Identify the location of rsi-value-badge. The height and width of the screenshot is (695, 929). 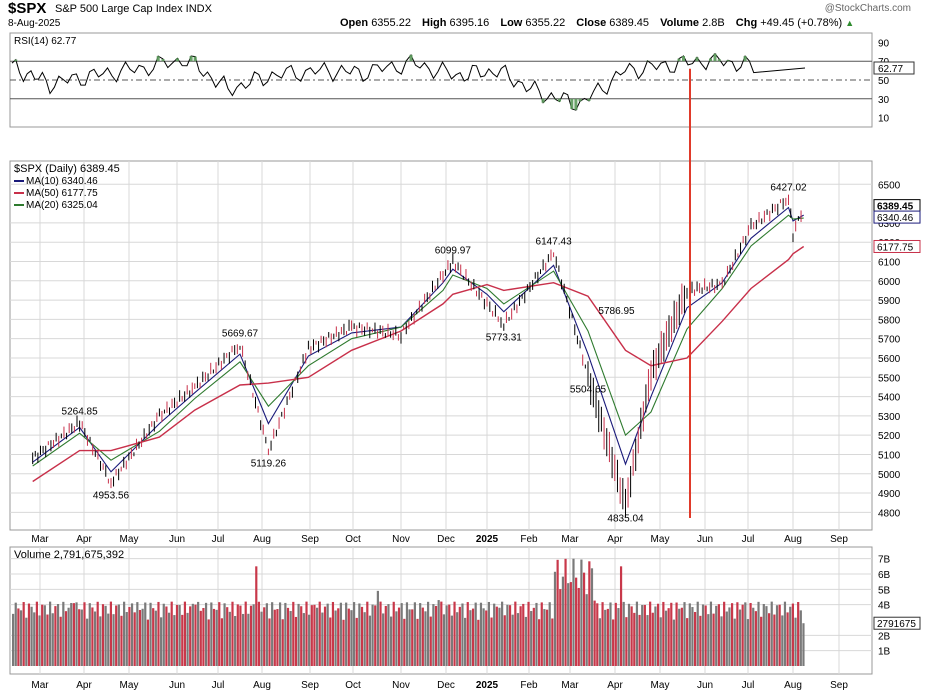
(894, 68).